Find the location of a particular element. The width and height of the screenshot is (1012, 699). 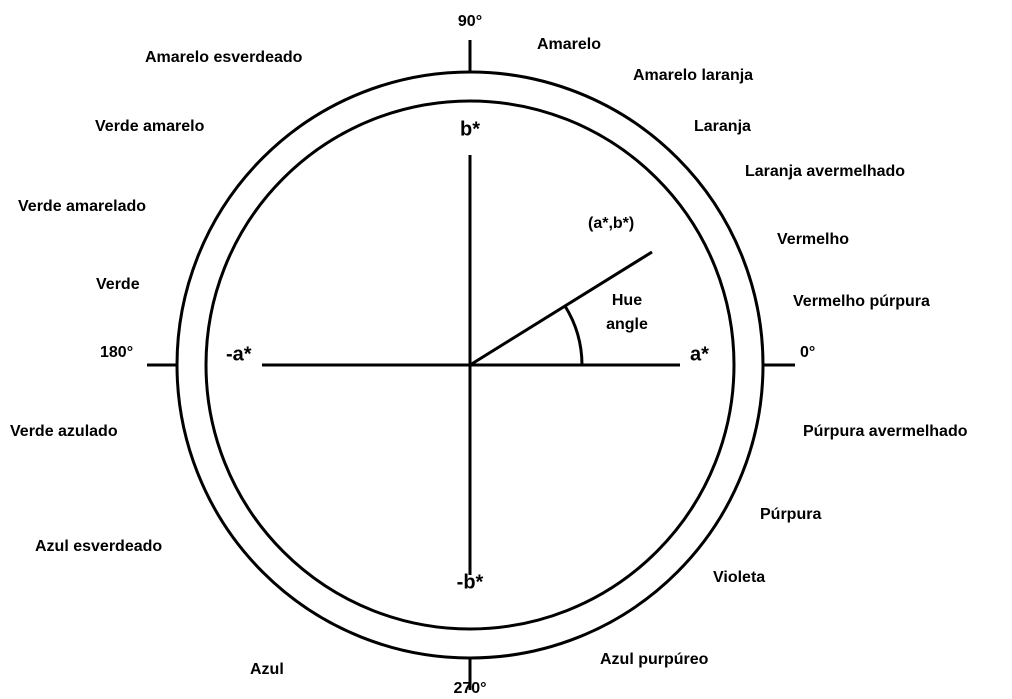

hue-label: Verde is located at coordinates (118, 284).